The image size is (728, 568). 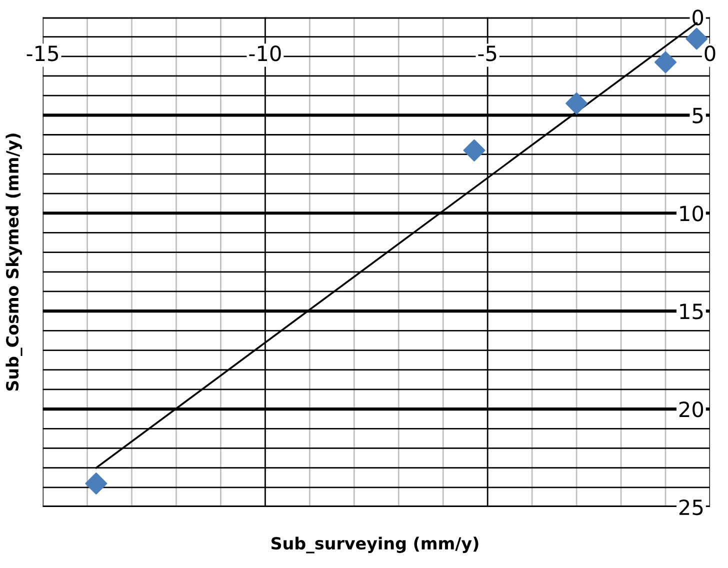 I want to click on y-axis-title: Sub_Cosmo Skymed (mm/y), so click(x=14, y=262).